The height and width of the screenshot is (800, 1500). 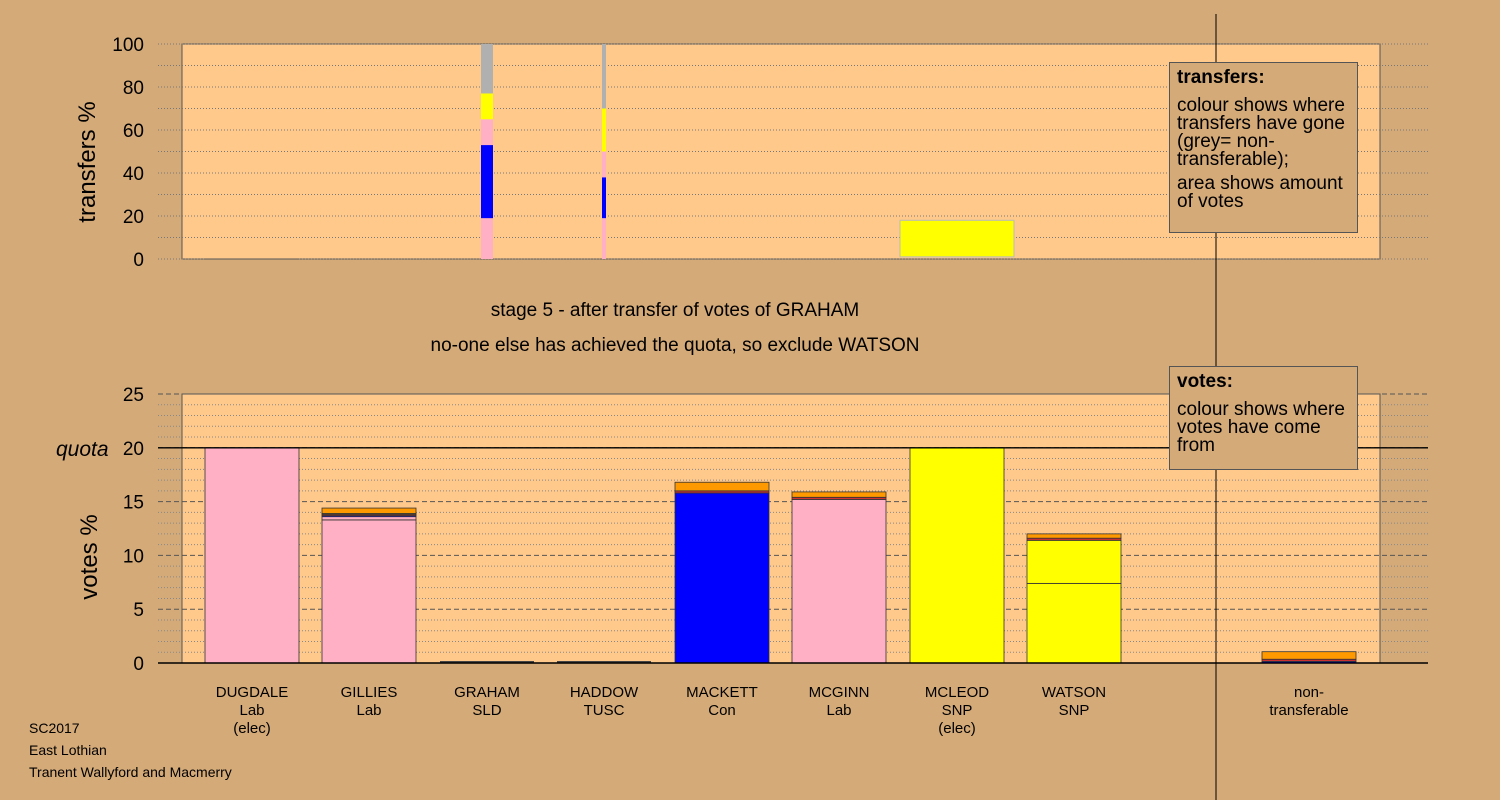 I want to click on transfers-y-tick-label: 80, so click(x=133, y=88).